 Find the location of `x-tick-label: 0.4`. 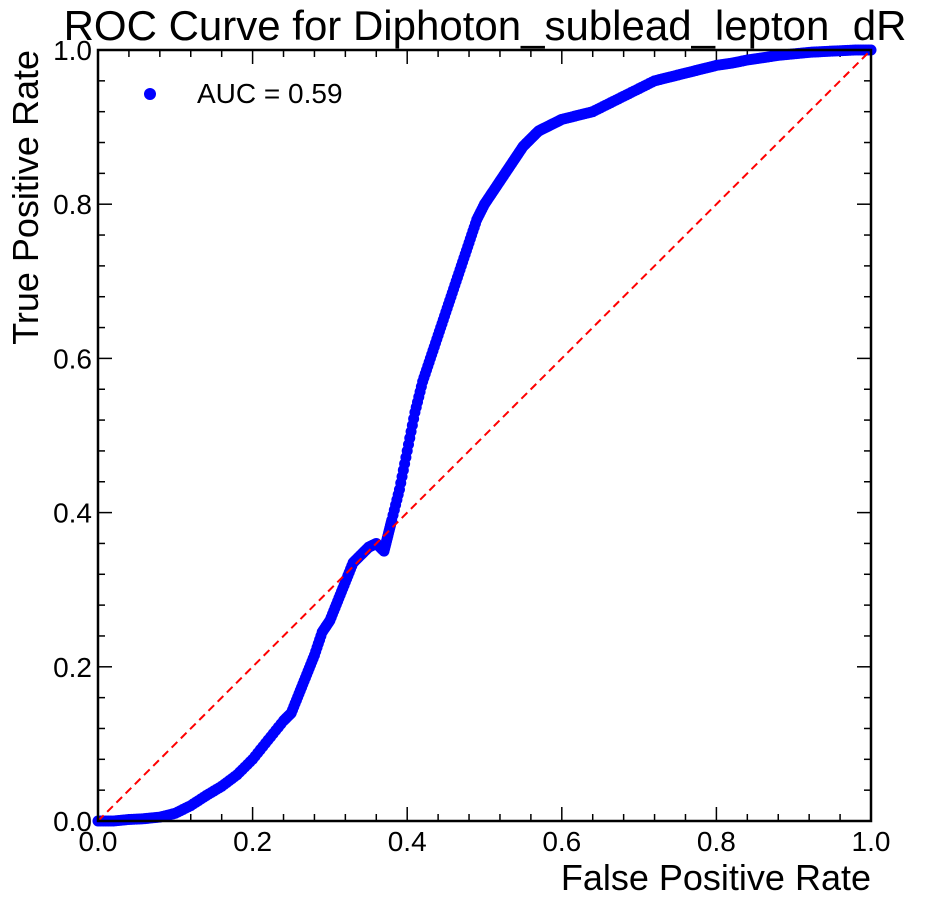

x-tick-label: 0.4 is located at coordinates (407, 841).